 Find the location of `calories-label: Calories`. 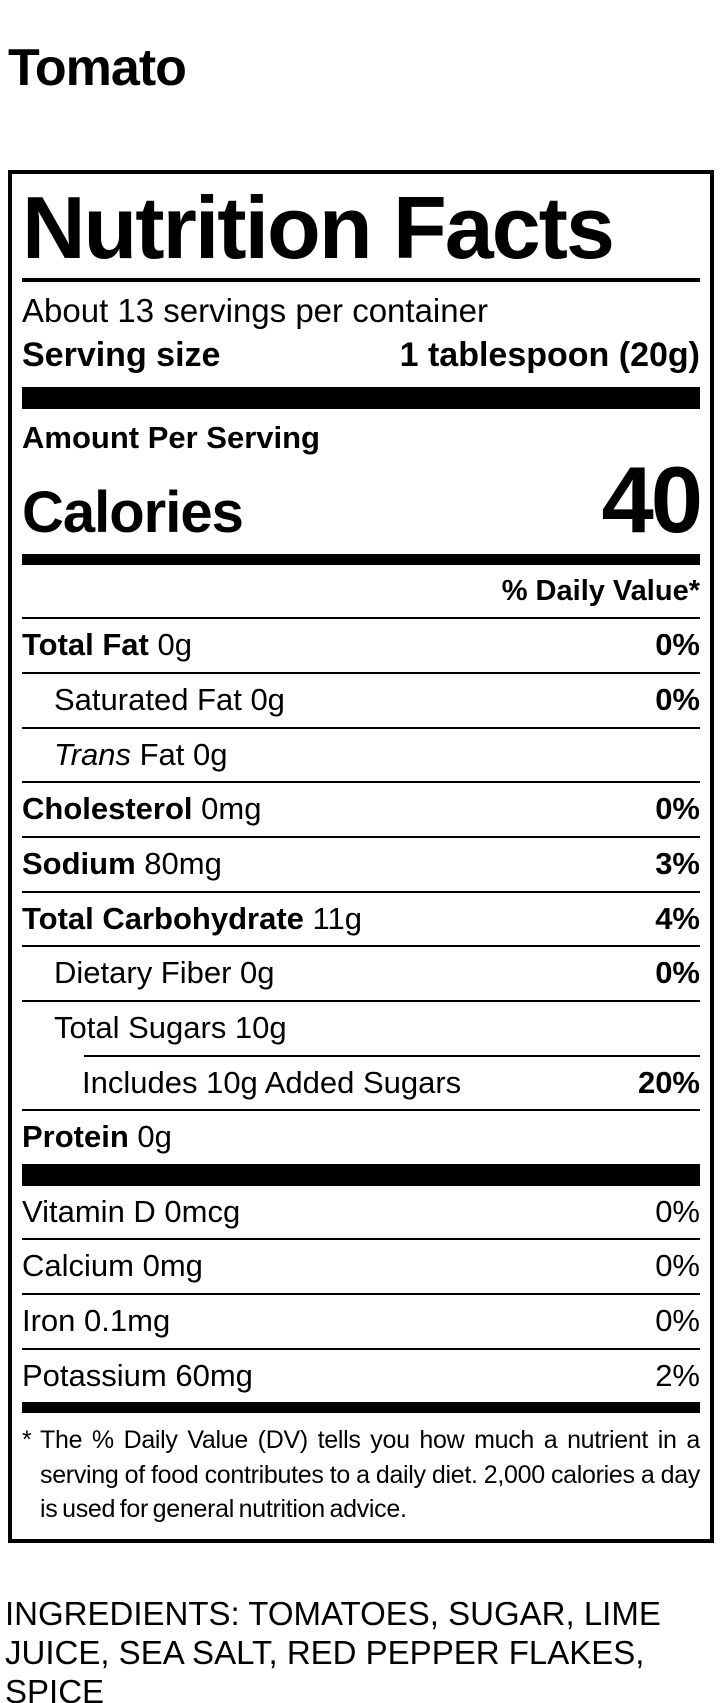

calories-label: Calories is located at coordinates (133, 512).